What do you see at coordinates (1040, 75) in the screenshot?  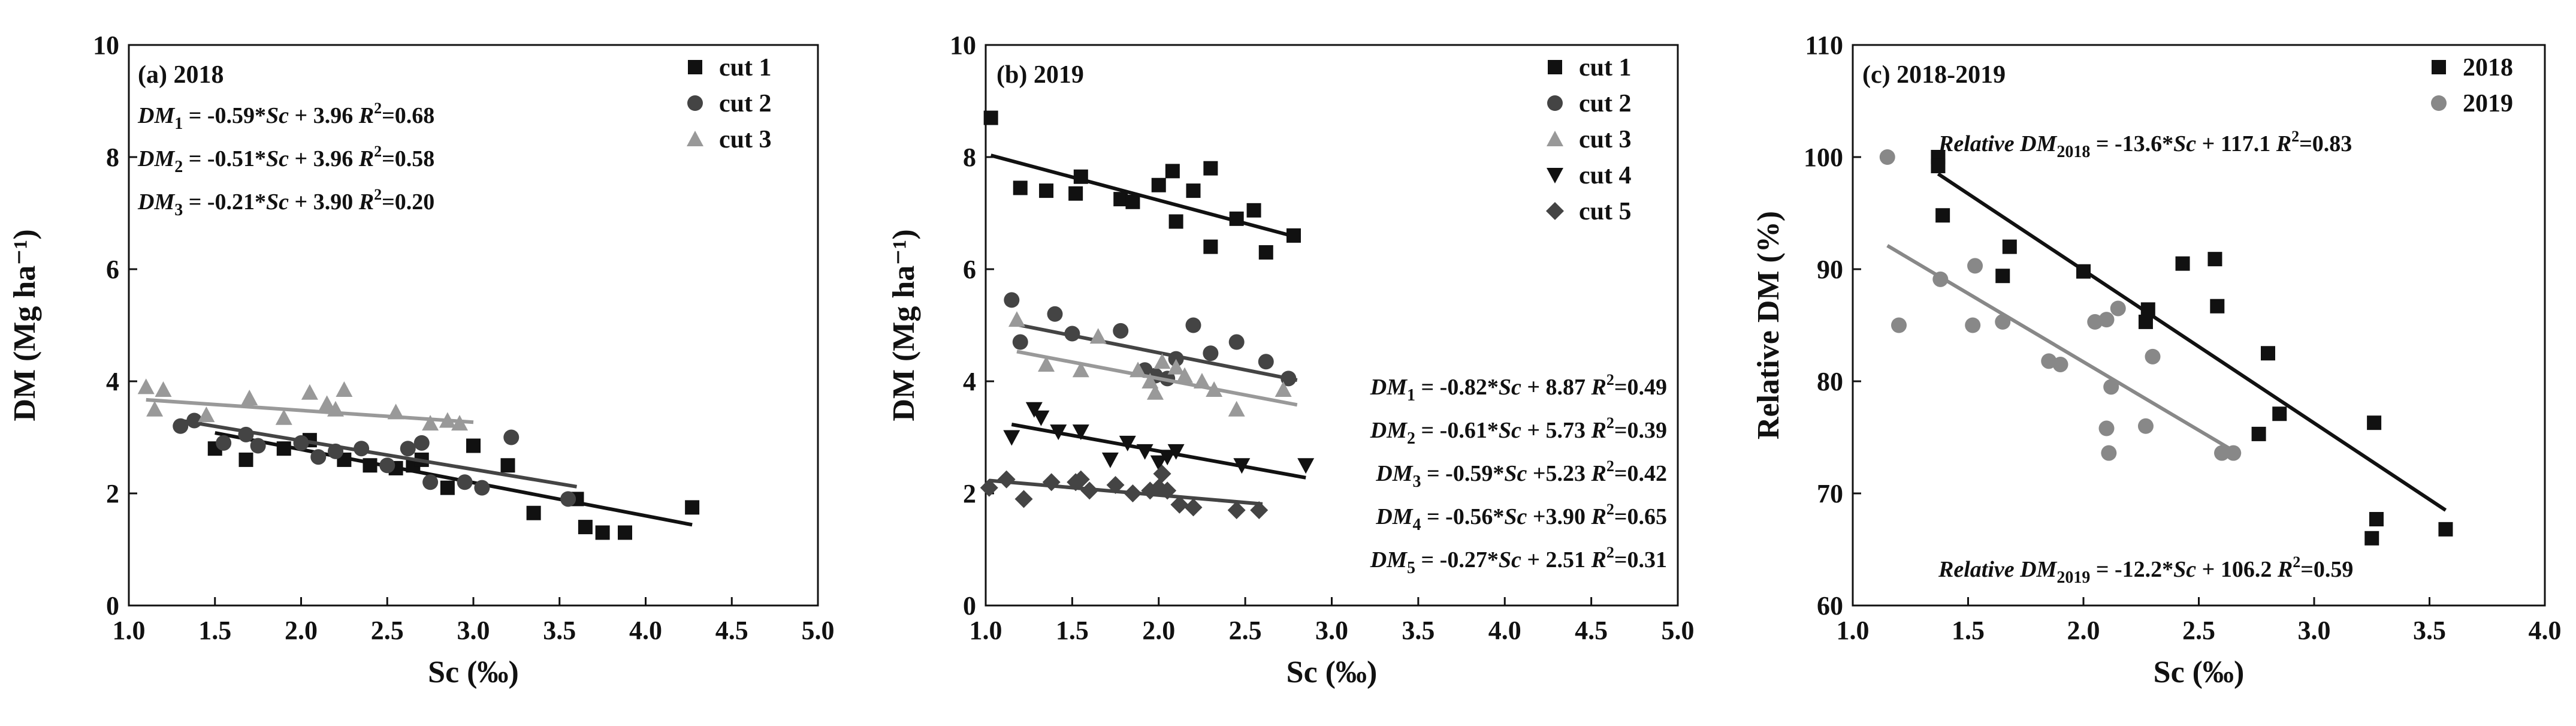 I see `panel-tag: (b) 2019` at bounding box center [1040, 75].